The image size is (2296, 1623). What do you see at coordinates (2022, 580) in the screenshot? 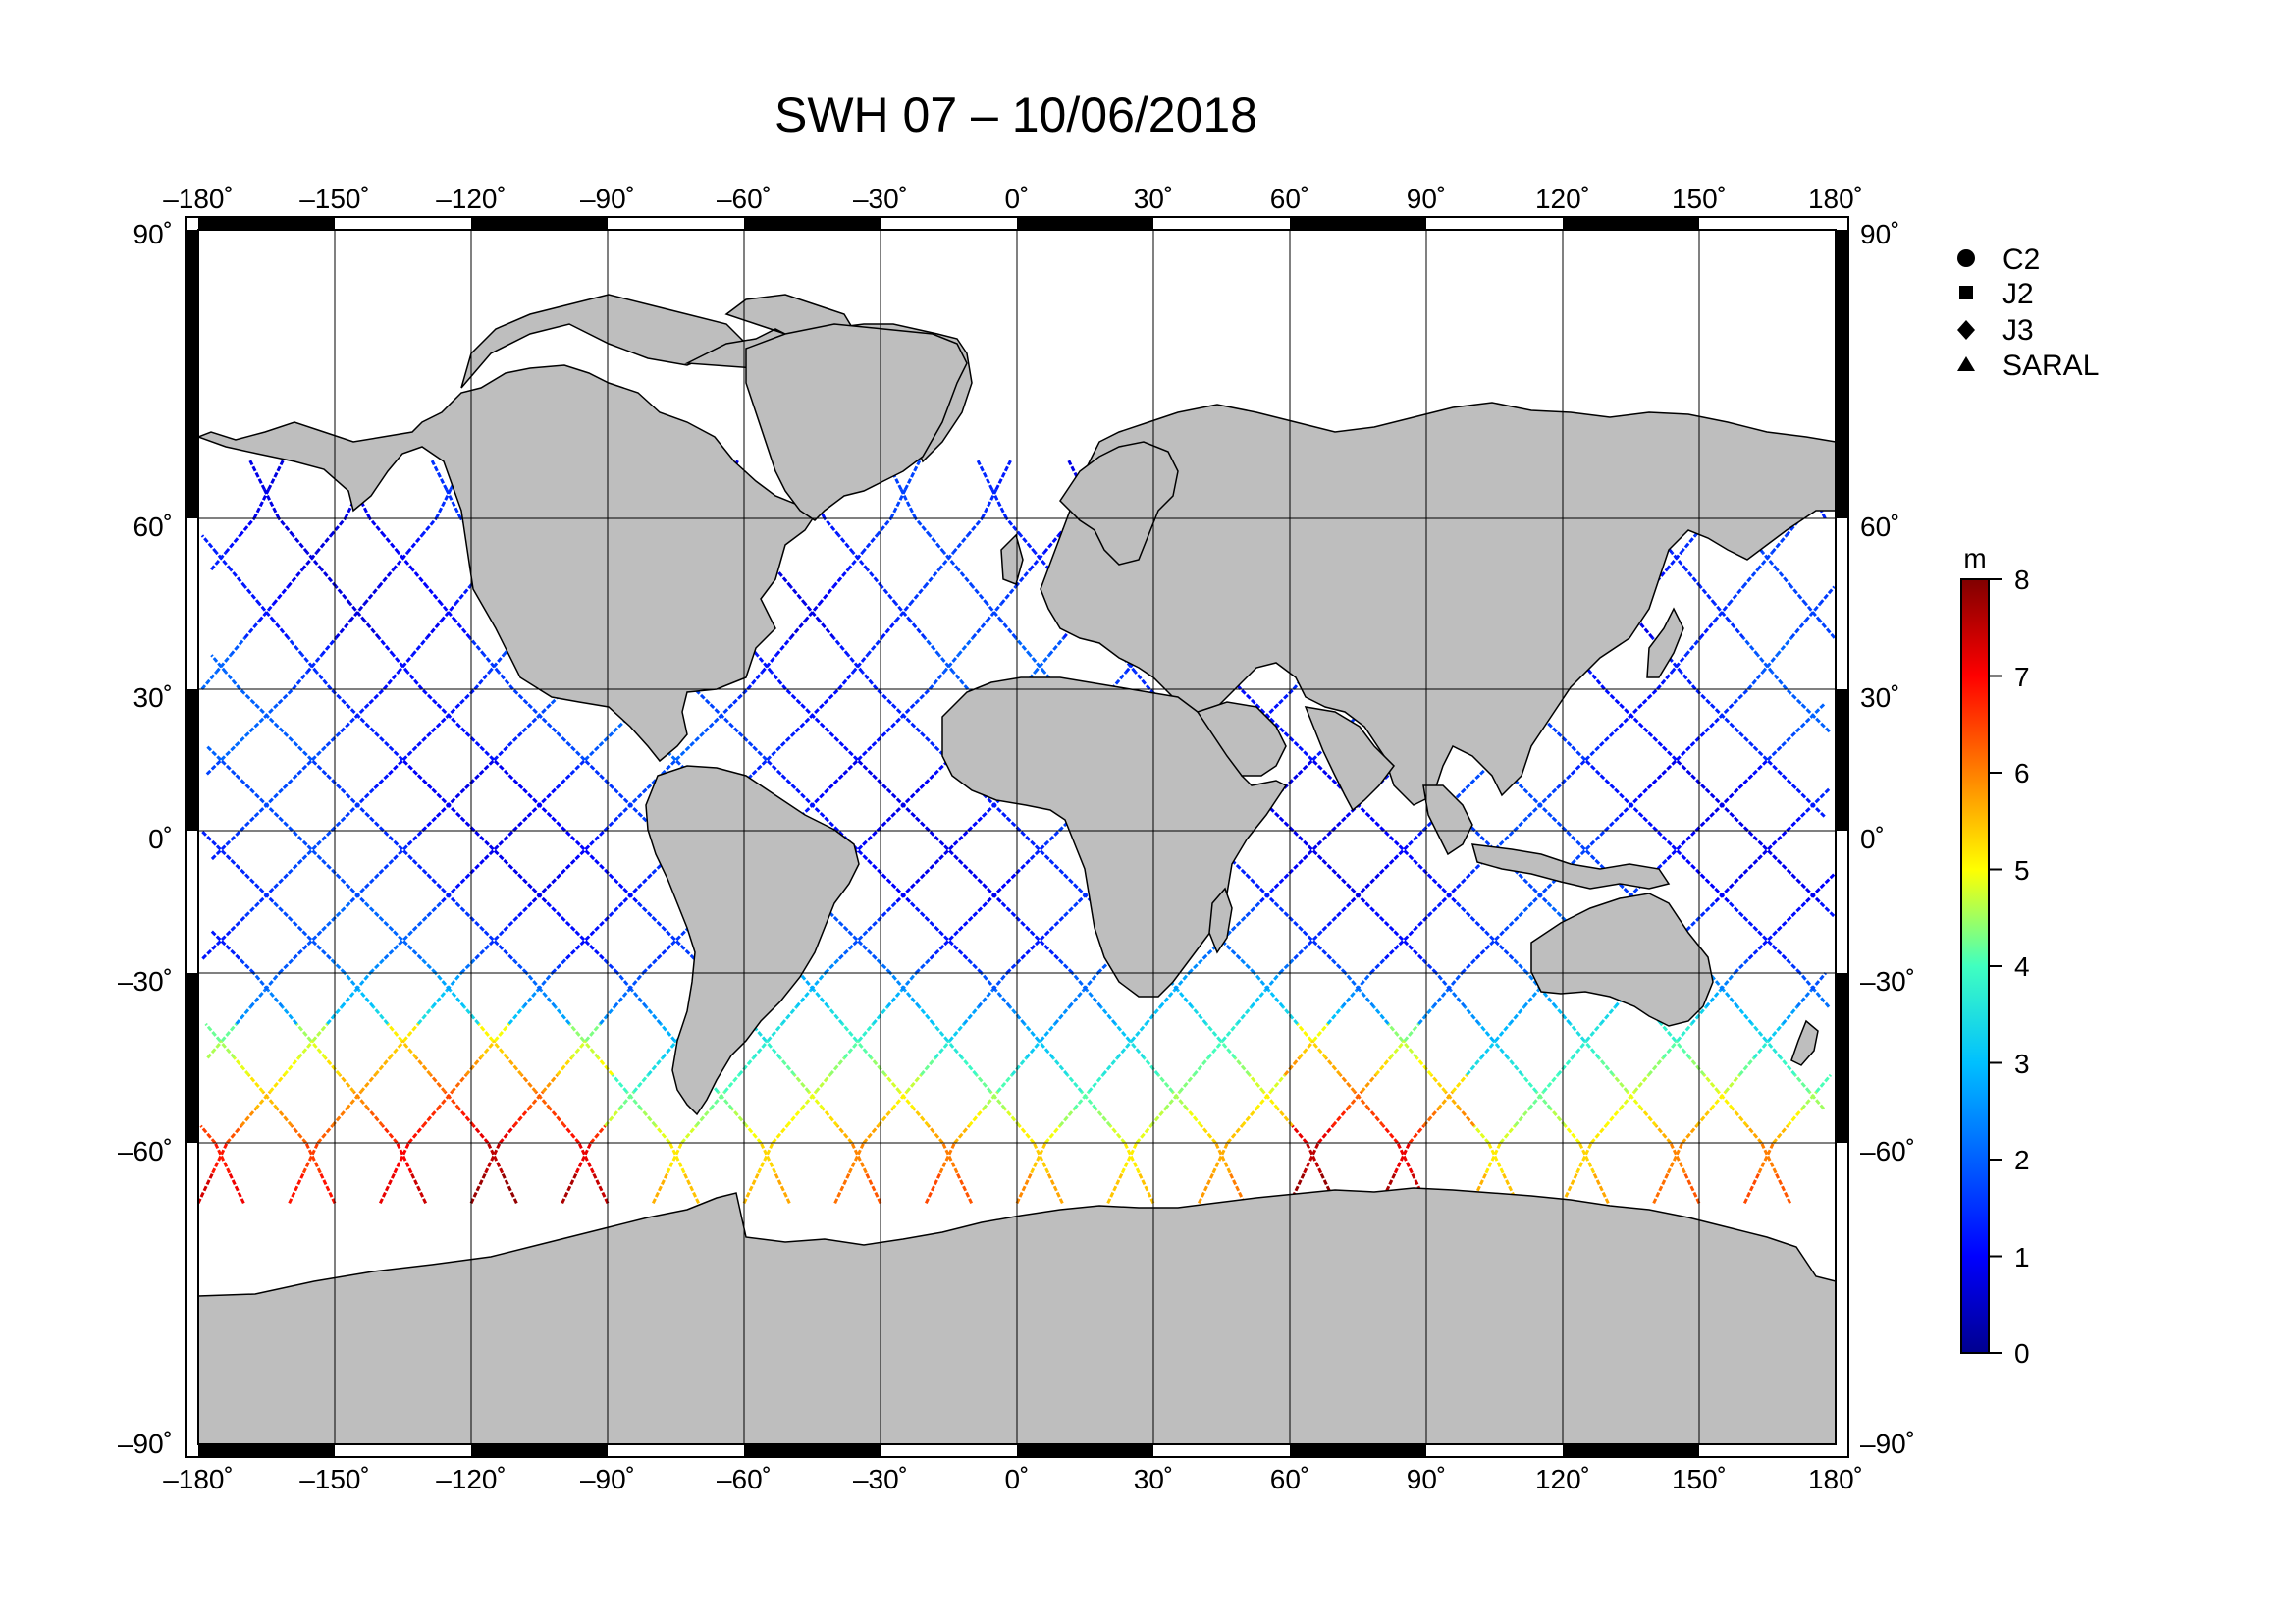
I see `colorbar-tick-label: 8` at bounding box center [2022, 580].